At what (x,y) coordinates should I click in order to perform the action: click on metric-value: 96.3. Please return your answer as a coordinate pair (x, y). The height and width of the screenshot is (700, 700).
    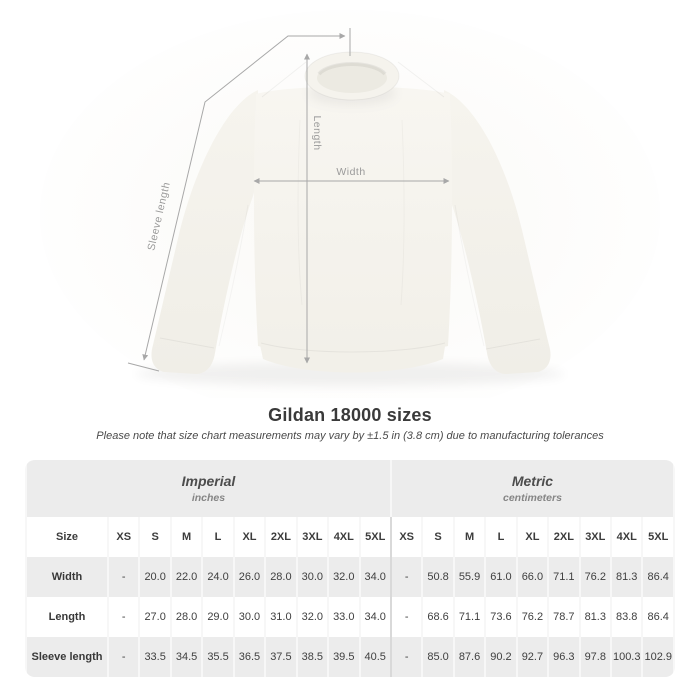
    Looking at the image, I should click on (564, 657).